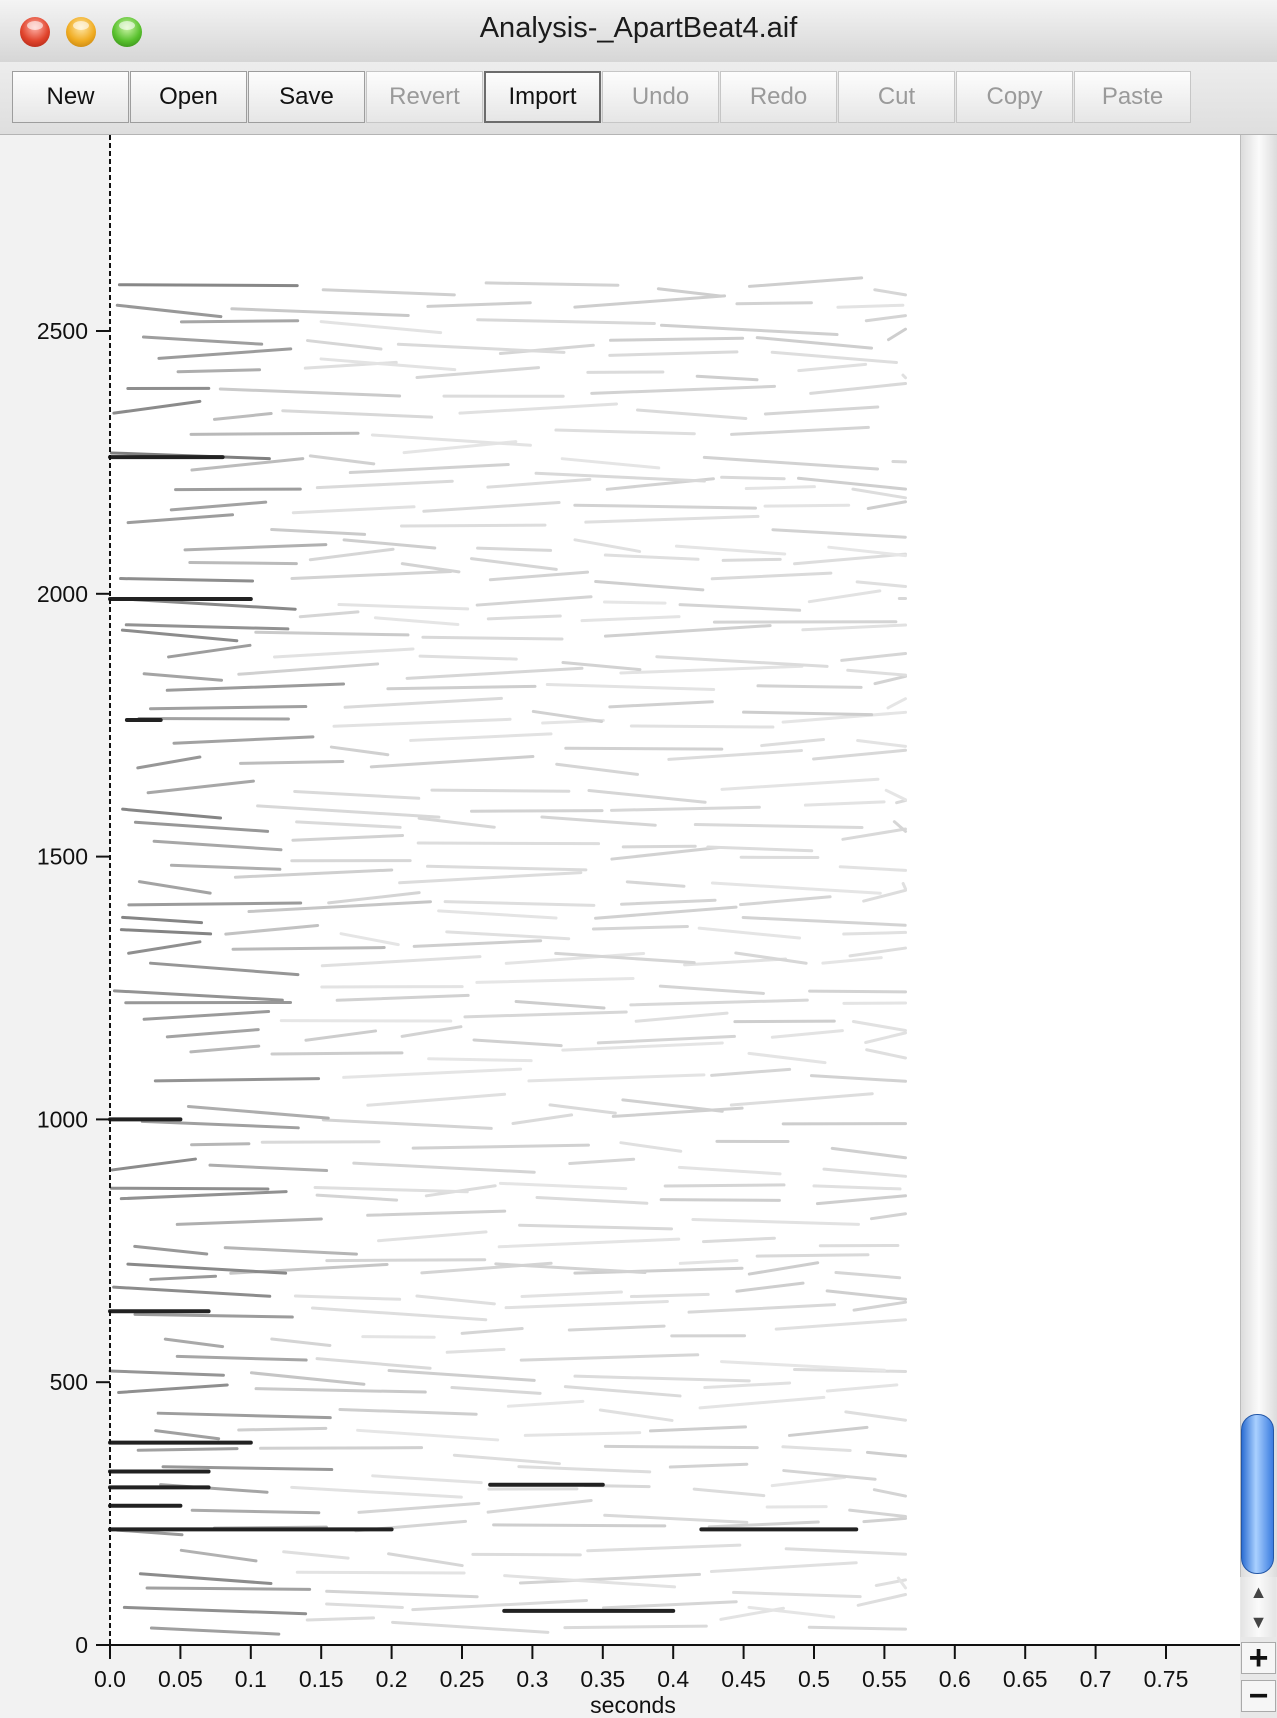 The image size is (1277, 1718). Describe the element at coordinates (638, 31) in the screenshot. I see `title-bar: Analysis-_ApartBeat4.aif` at that location.